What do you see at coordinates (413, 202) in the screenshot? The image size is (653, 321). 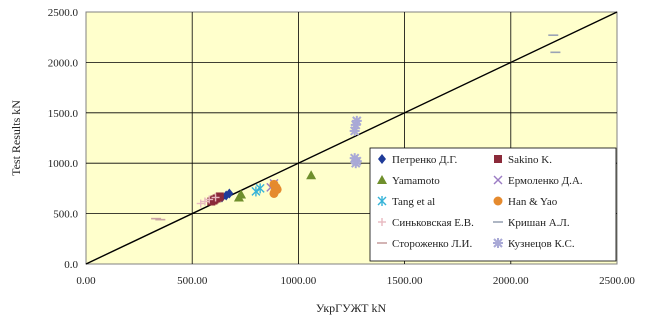 I see `legend-label: Tang et al` at bounding box center [413, 202].